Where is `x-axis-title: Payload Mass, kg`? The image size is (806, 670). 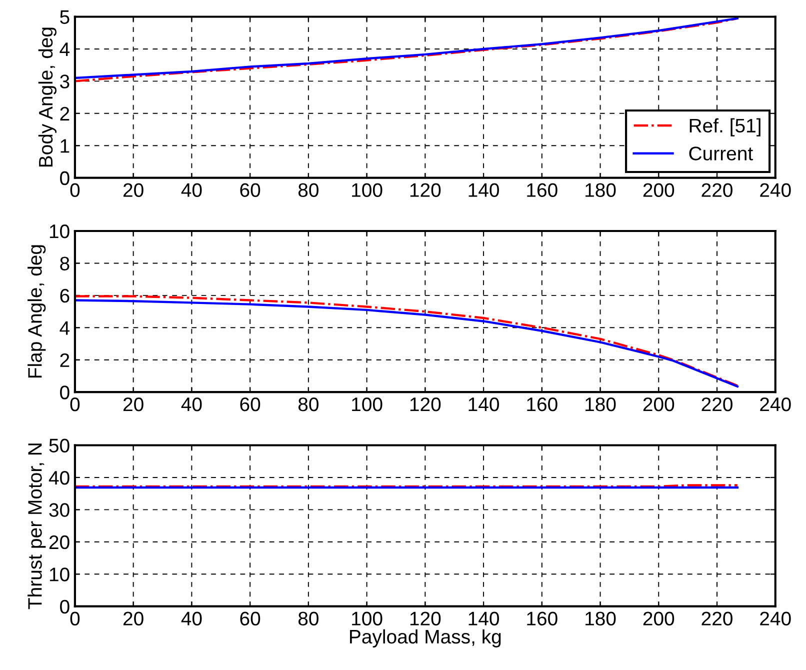 x-axis-title: Payload Mass, kg is located at coordinates (425, 638).